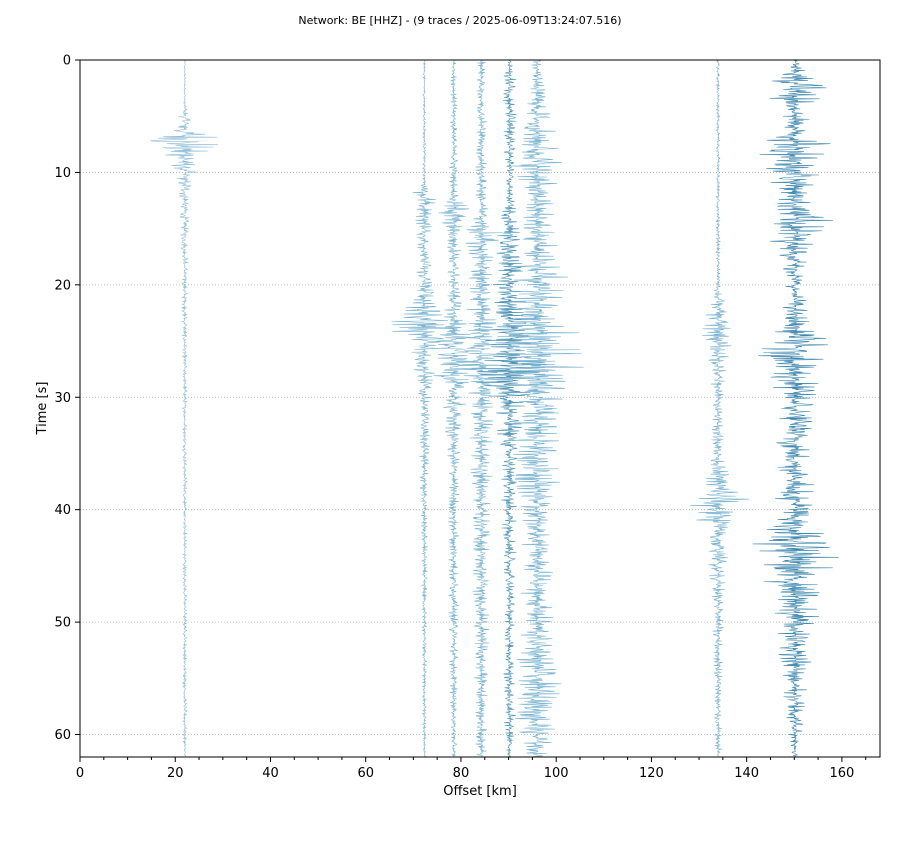  Describe the element at coordinates (62, 623) in the screenshot. I see `y-tick-label-50: 50` at that location.